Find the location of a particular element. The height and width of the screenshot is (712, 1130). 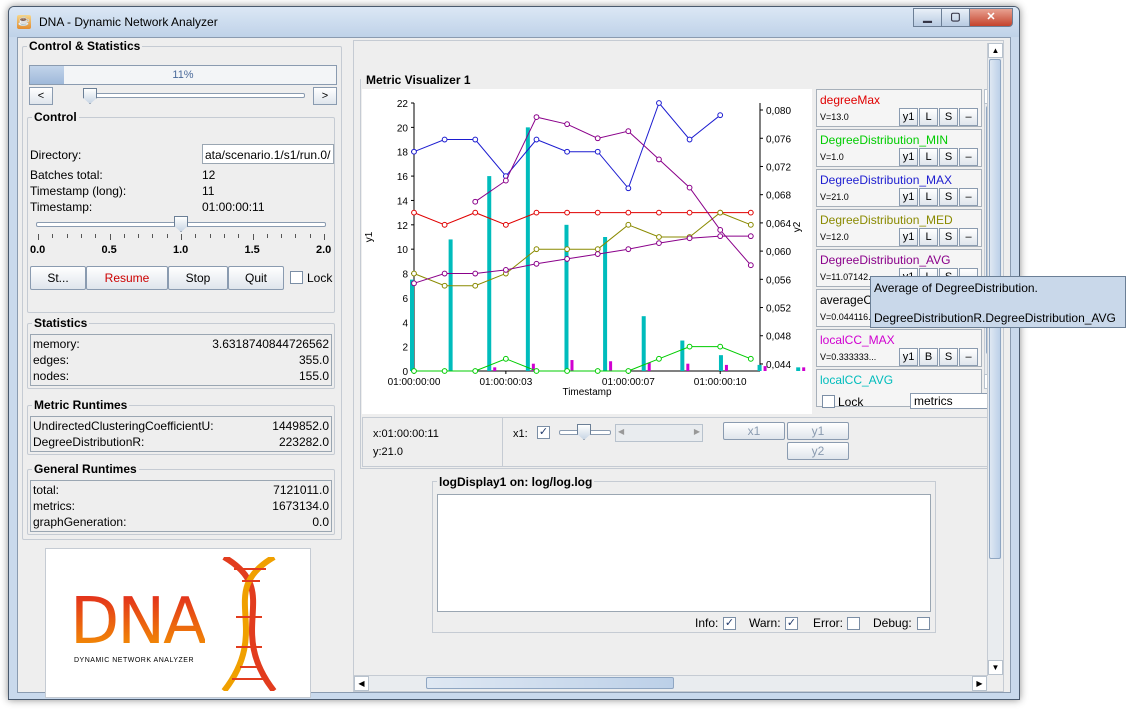

resume-button: Resume is located at coordinates (127, 278).